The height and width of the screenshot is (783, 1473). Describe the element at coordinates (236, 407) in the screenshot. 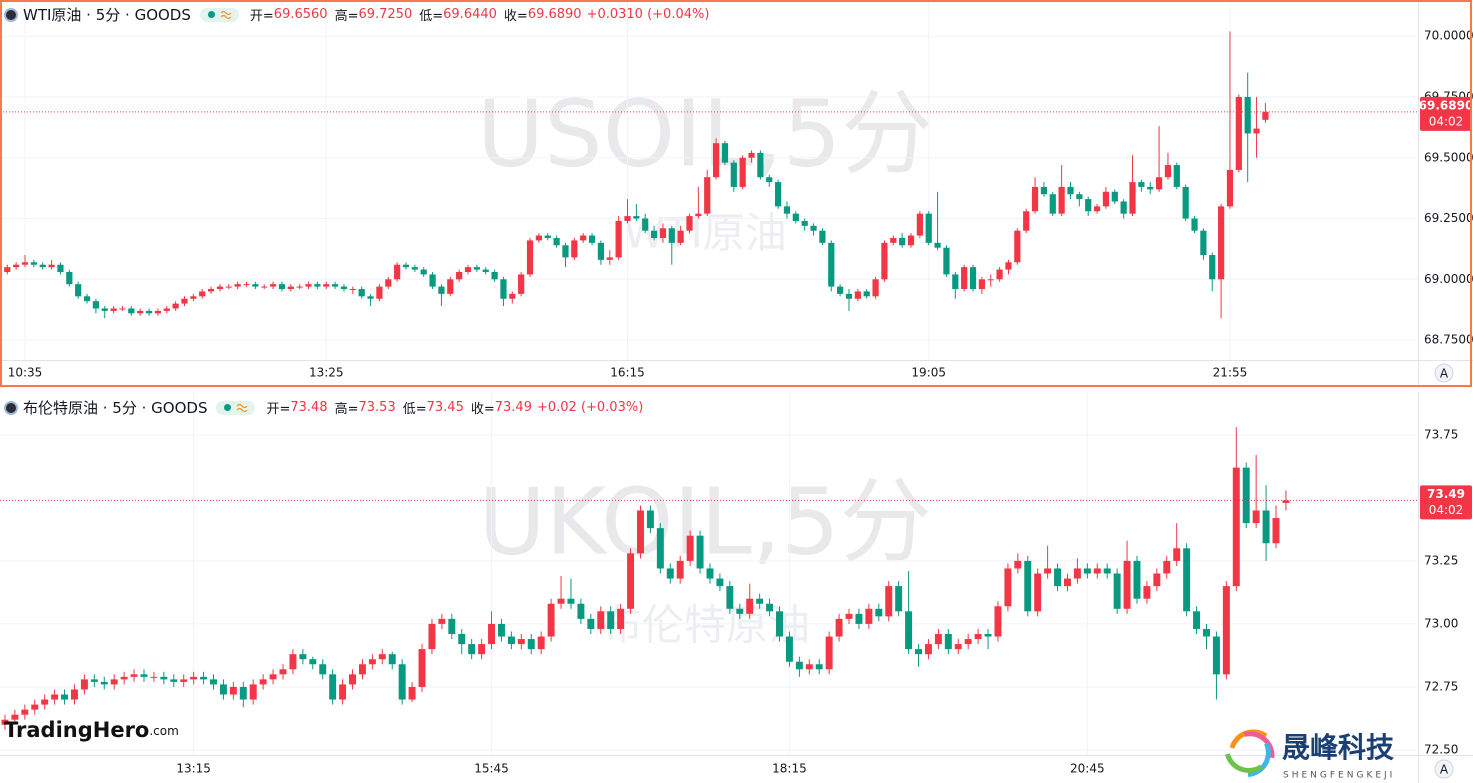

I see `status-badge` at that location.